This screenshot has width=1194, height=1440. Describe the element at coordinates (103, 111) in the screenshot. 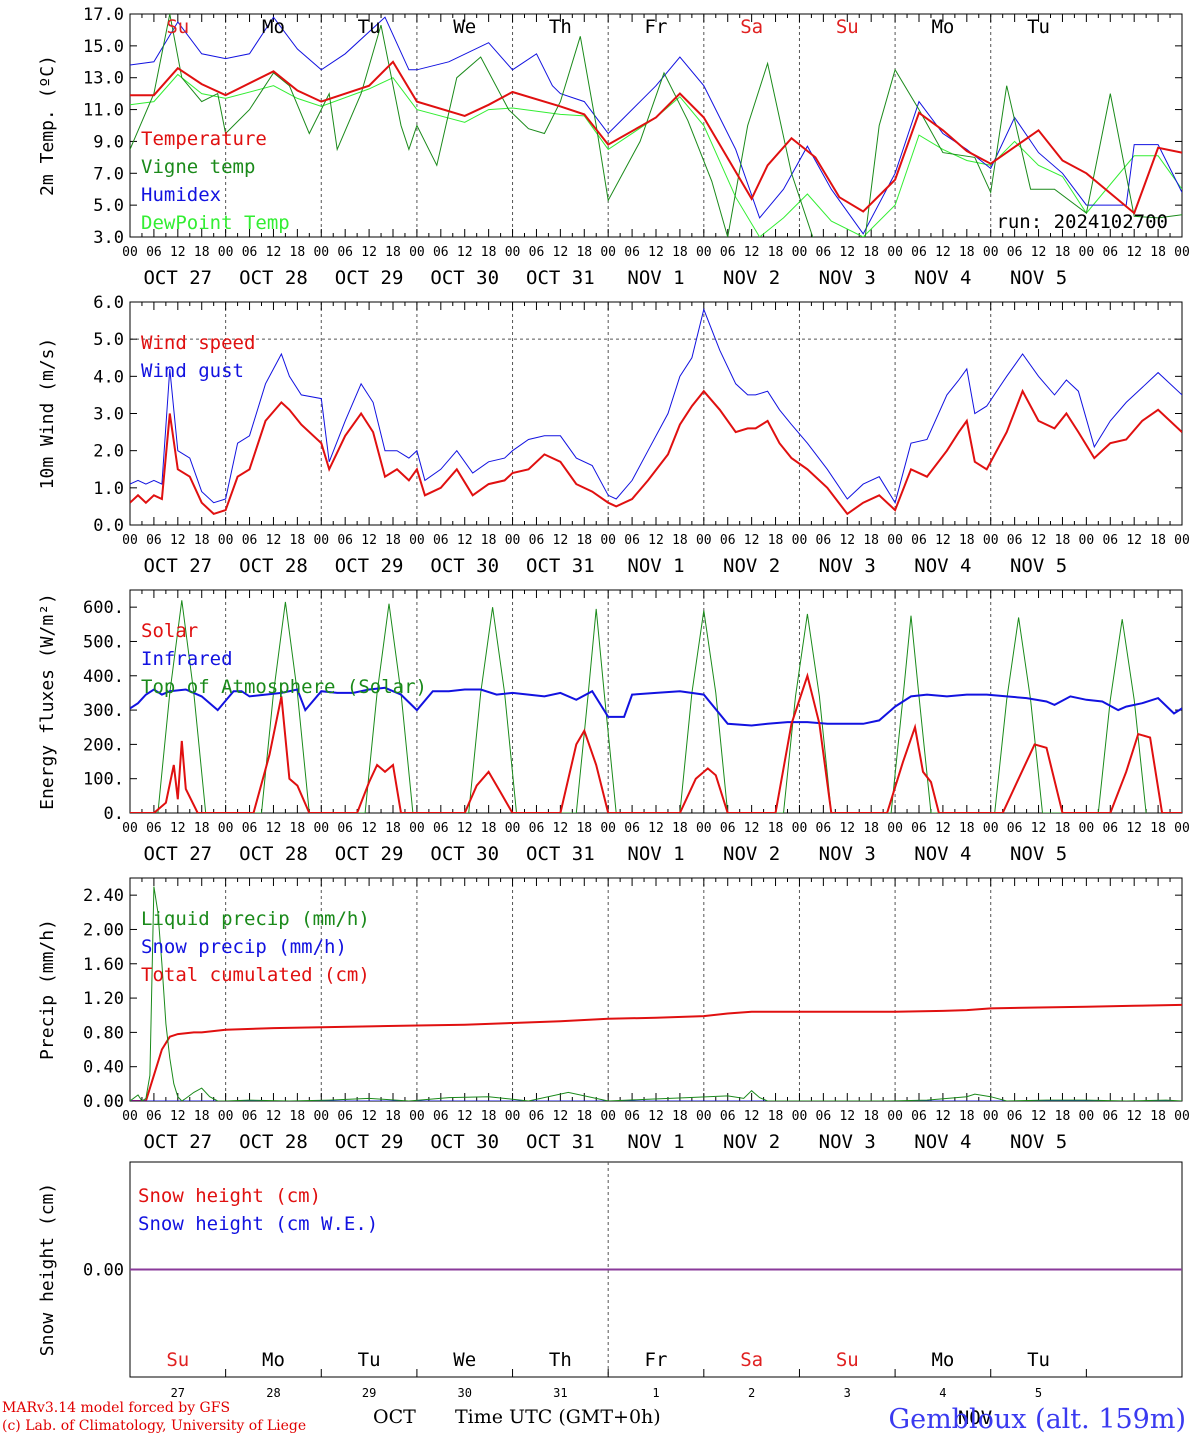

I see `y-tick-label: 11.0` at that location.